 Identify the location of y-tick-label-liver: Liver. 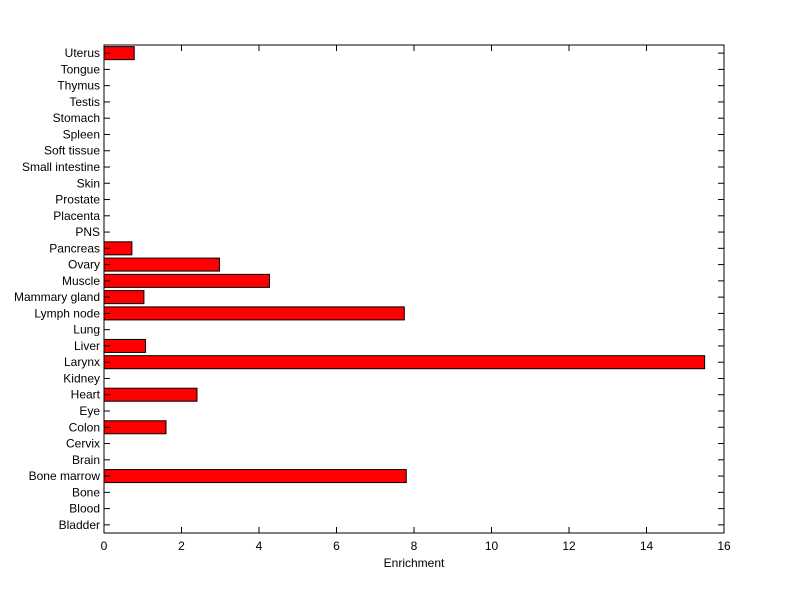
(87, 346).